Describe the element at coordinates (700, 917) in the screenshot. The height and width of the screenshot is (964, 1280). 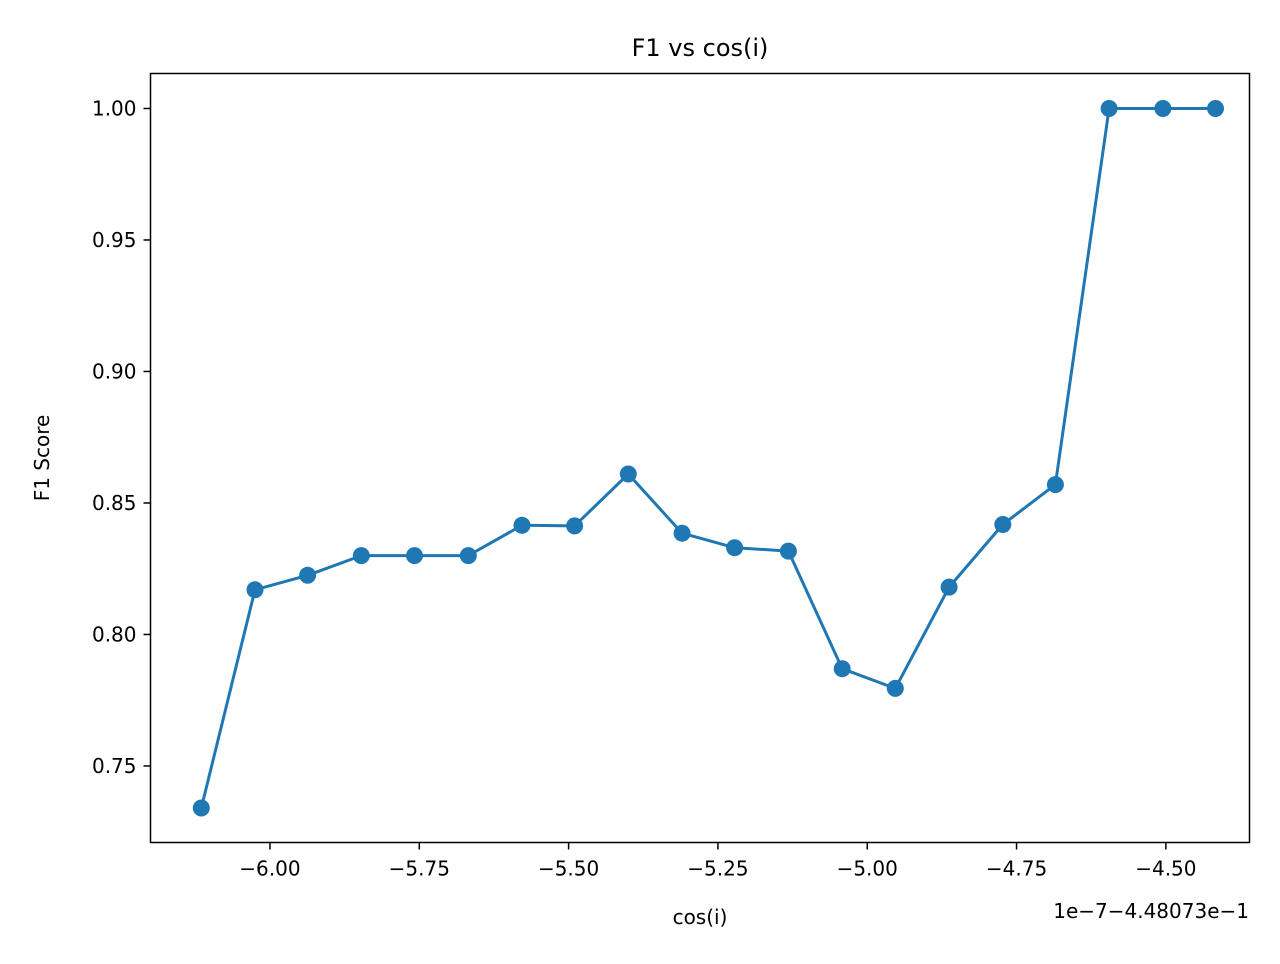
I see `x-axis-label: cos(i)` at that location.